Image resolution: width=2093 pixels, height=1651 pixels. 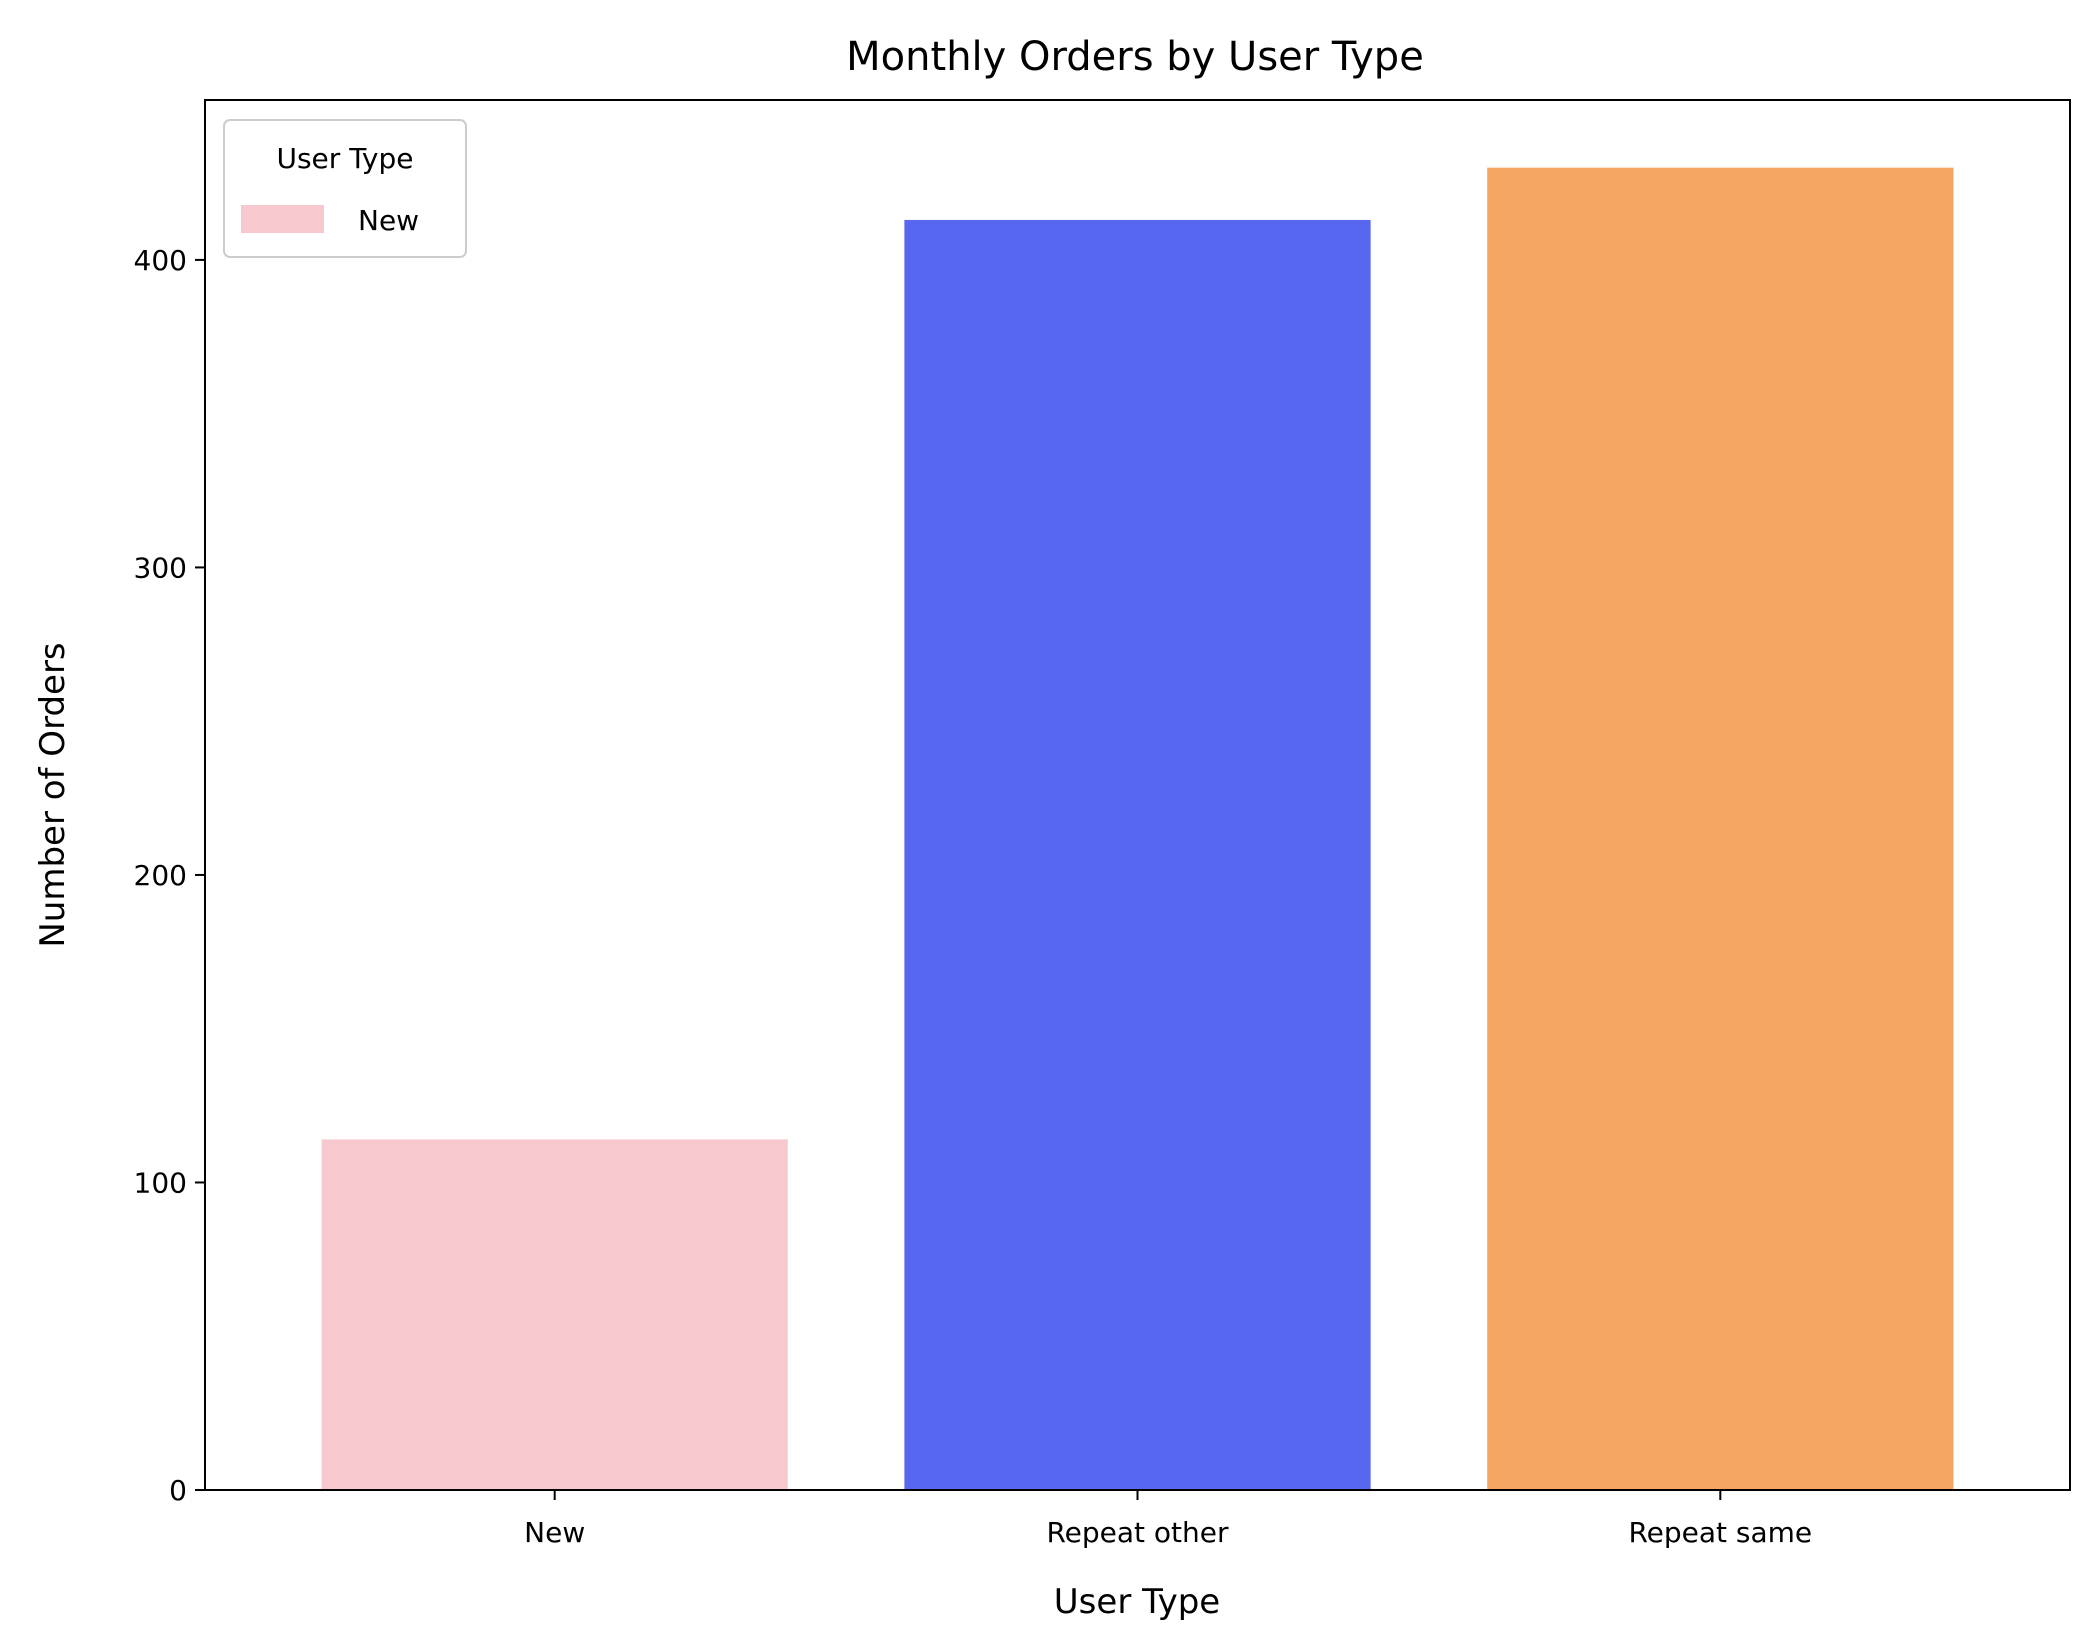 What do you see at coordinates (554, 1314) in the screenshot?
I see `bar-new` at bounding box center [554, 1314].